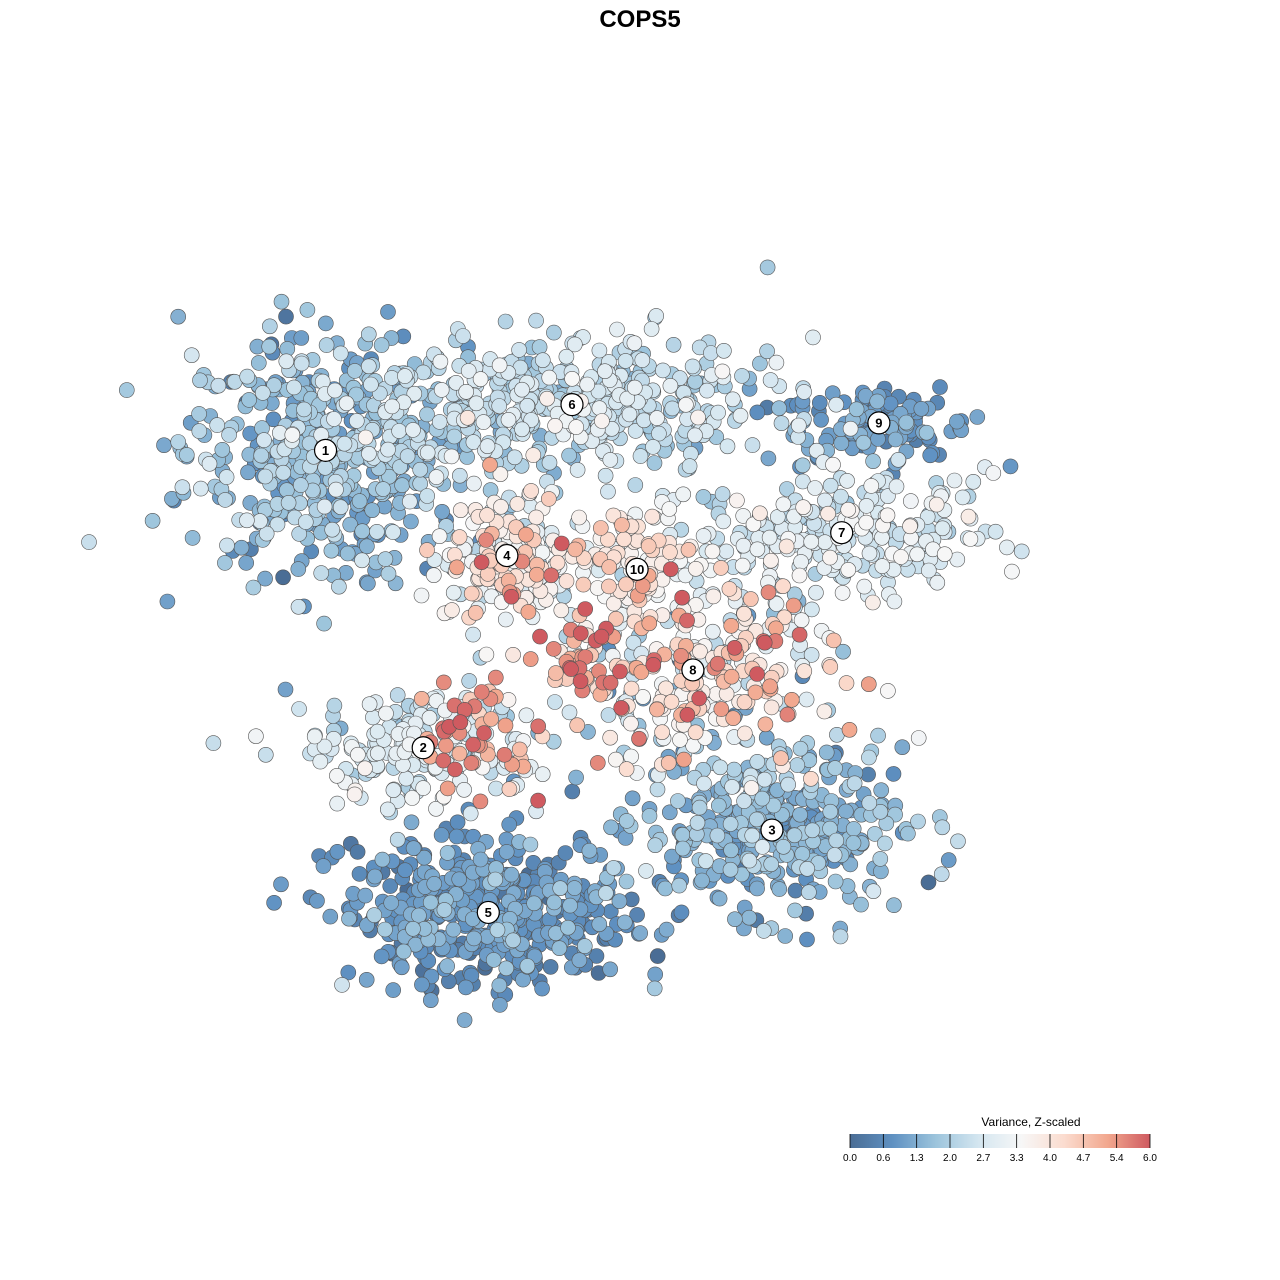 Image resolution: width=1280 pixels, height=1280 pixels. Describe the element at coordinates (850, 1158) in the screenshot. I see `legend-tick-label: 0.0` at that location.